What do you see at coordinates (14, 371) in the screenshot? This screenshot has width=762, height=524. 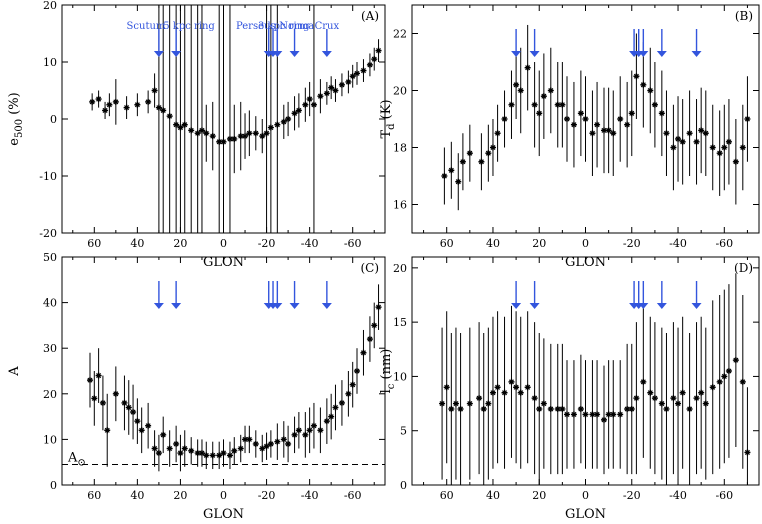 I see `y-axis-title-main: A` at bounding box center [14, 371].